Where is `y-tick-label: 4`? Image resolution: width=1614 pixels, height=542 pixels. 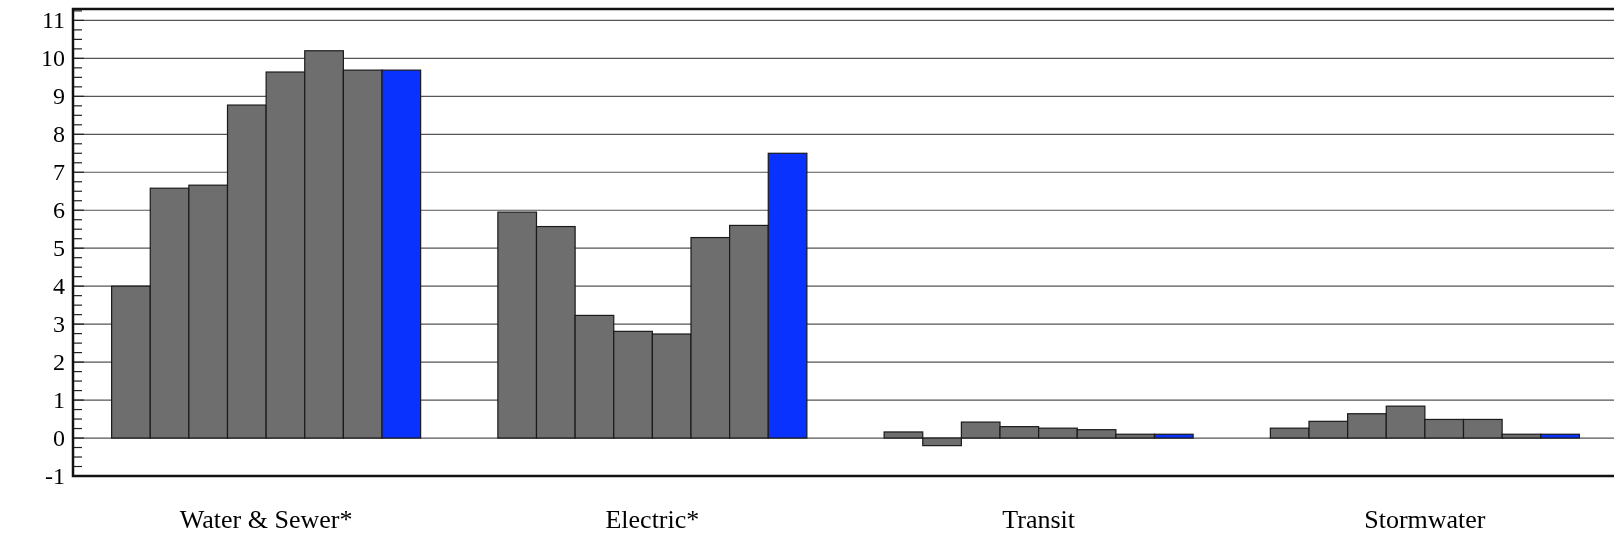
y-tick-label: 4 is located at coordinates (59, 286).